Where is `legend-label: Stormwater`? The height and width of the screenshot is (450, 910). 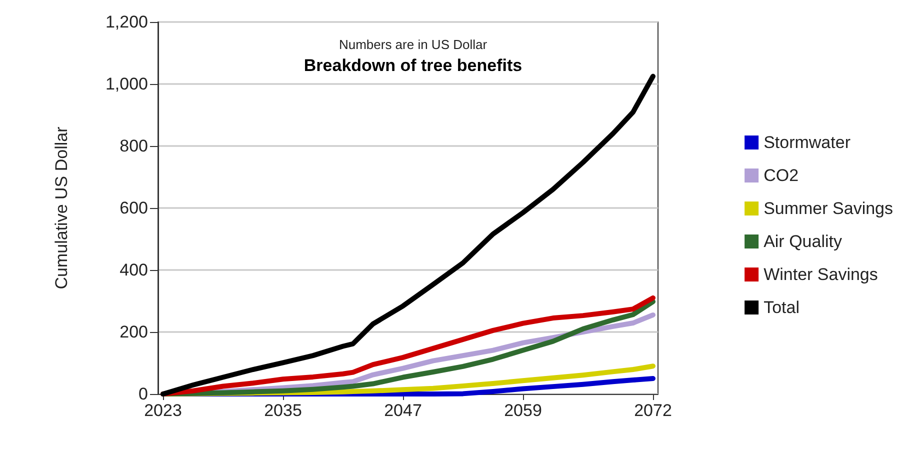 legend-label: Stormwater is located at coordinates (807, 142).